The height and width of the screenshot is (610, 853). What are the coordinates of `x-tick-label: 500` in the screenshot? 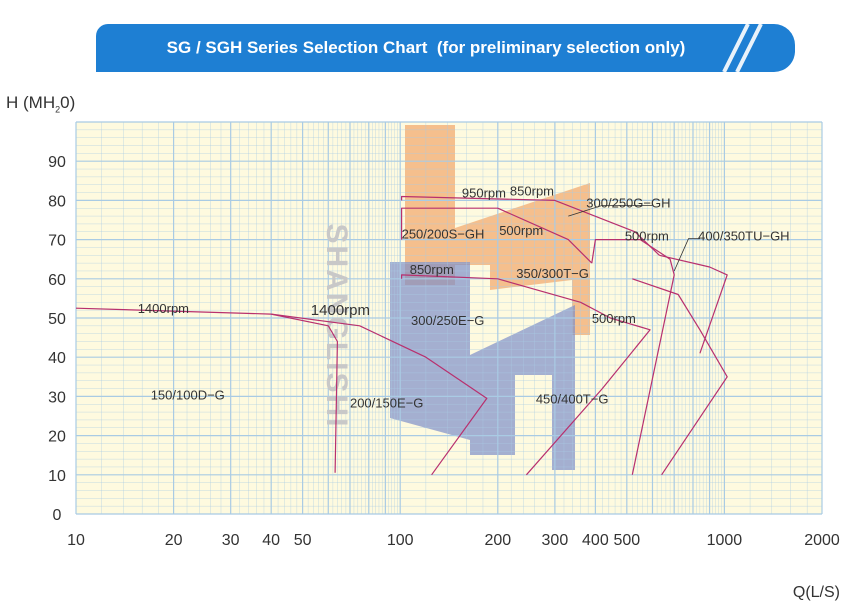 It's located at (626, 540).